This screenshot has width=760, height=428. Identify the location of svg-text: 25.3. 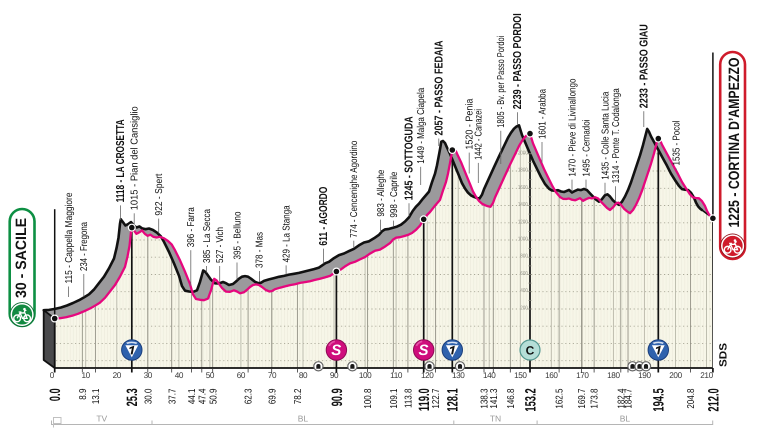
(132, 397).